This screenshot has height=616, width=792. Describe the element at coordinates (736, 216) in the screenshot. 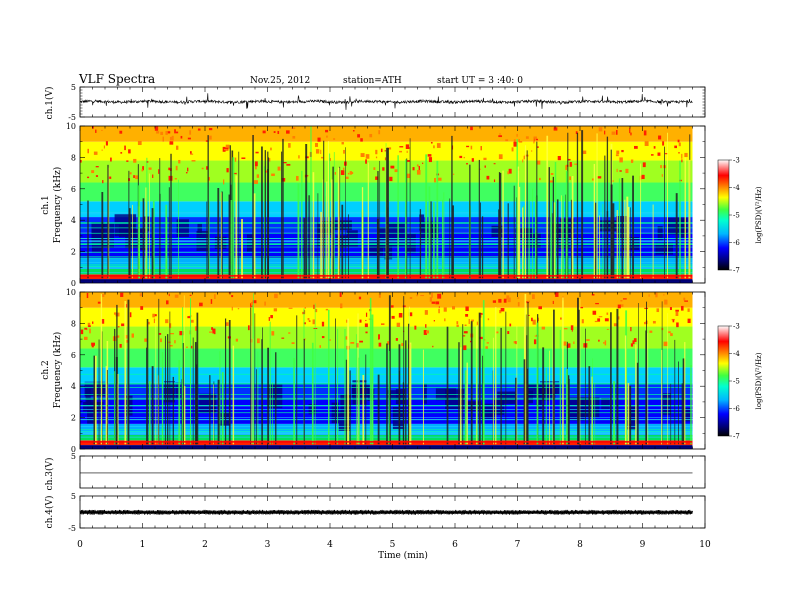

I see `colorbar-tick-label: -5` at that location.